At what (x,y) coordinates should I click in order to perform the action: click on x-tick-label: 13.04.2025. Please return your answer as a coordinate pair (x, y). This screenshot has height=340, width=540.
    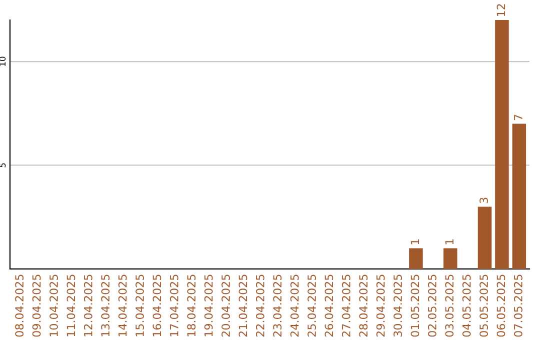
    Looking at the image, I should click on (105, 305).